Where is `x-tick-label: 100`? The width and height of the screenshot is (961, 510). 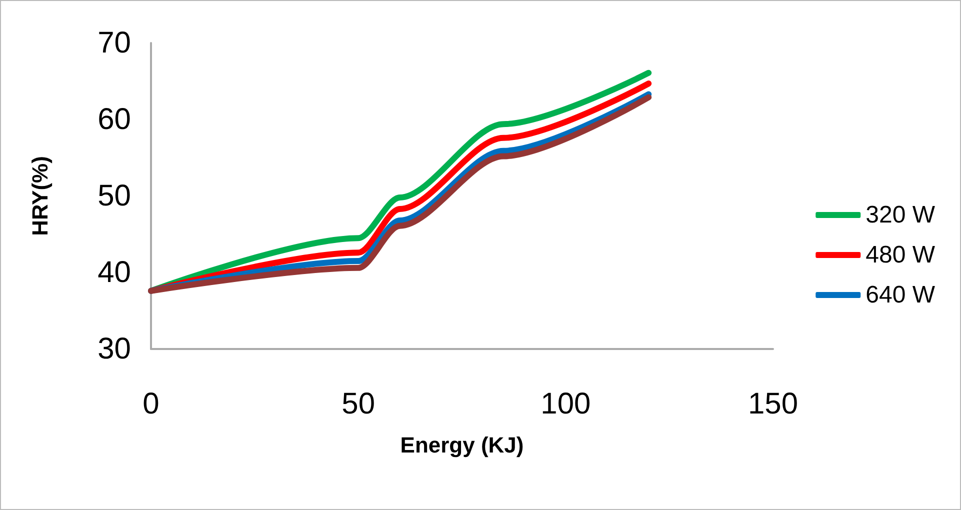
x-tick-label: 100 is located at coordinates (565, 404).